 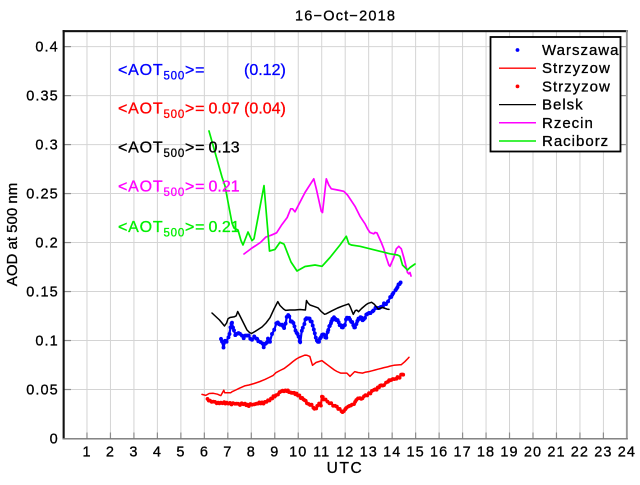 I want to click on svg-text: 22, so click(x=580, y=453).